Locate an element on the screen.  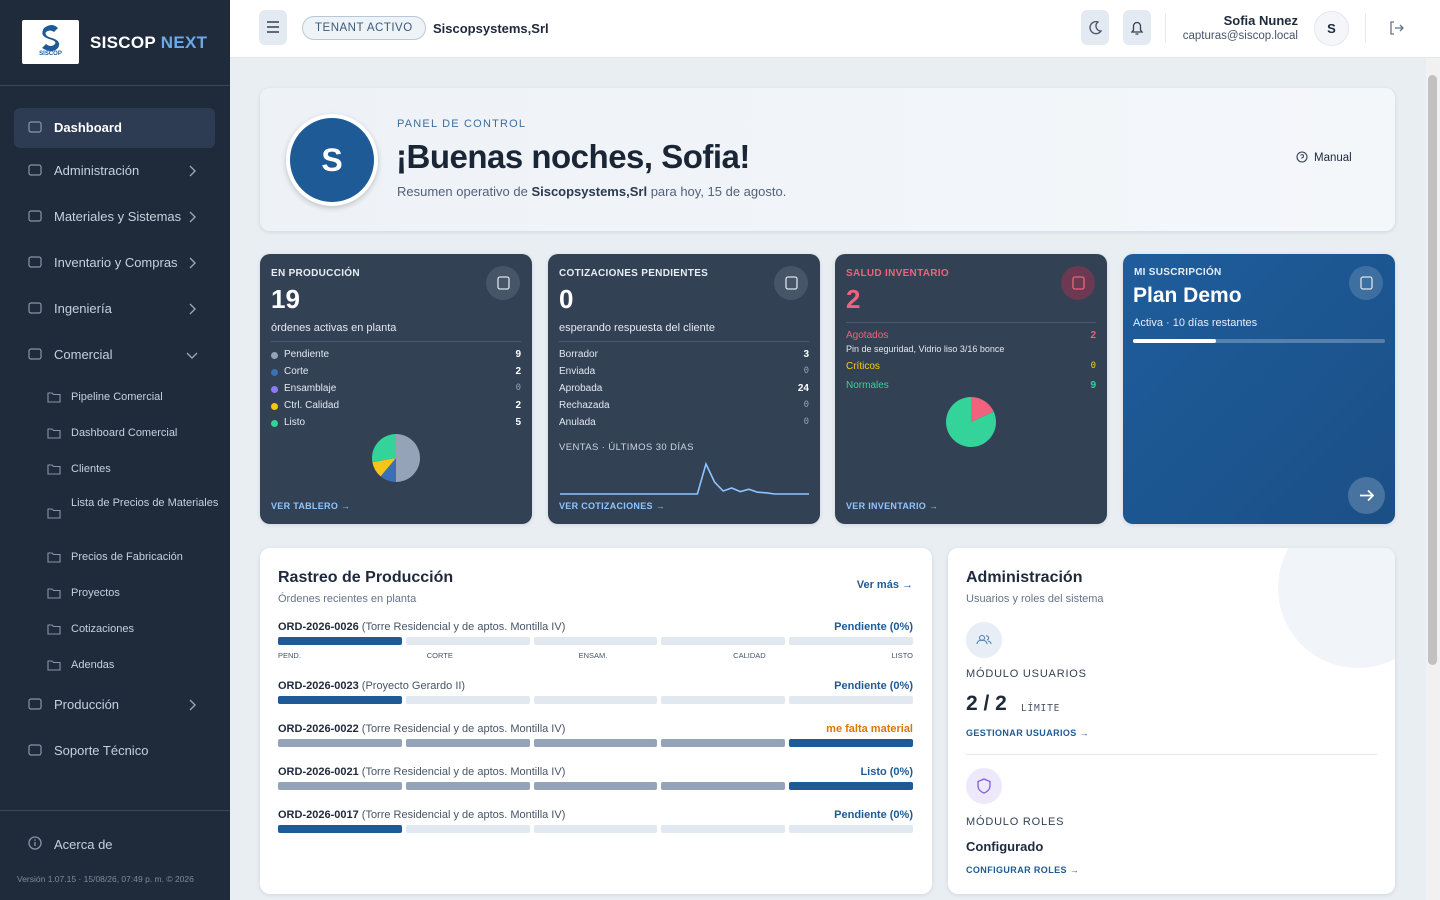
kpi-label: COTIZACIONES PENDIENTES is located at coordinates (634, 273).